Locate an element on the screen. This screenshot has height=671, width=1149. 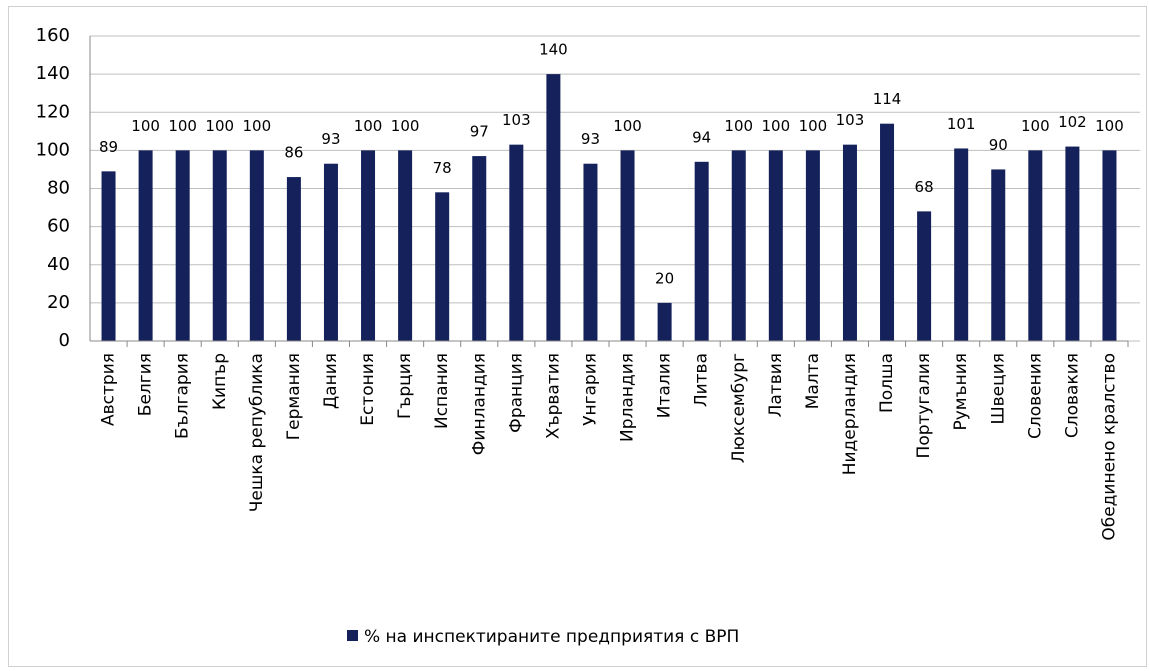
x-tick-label: Белгия is located at coordinates (146, 384).